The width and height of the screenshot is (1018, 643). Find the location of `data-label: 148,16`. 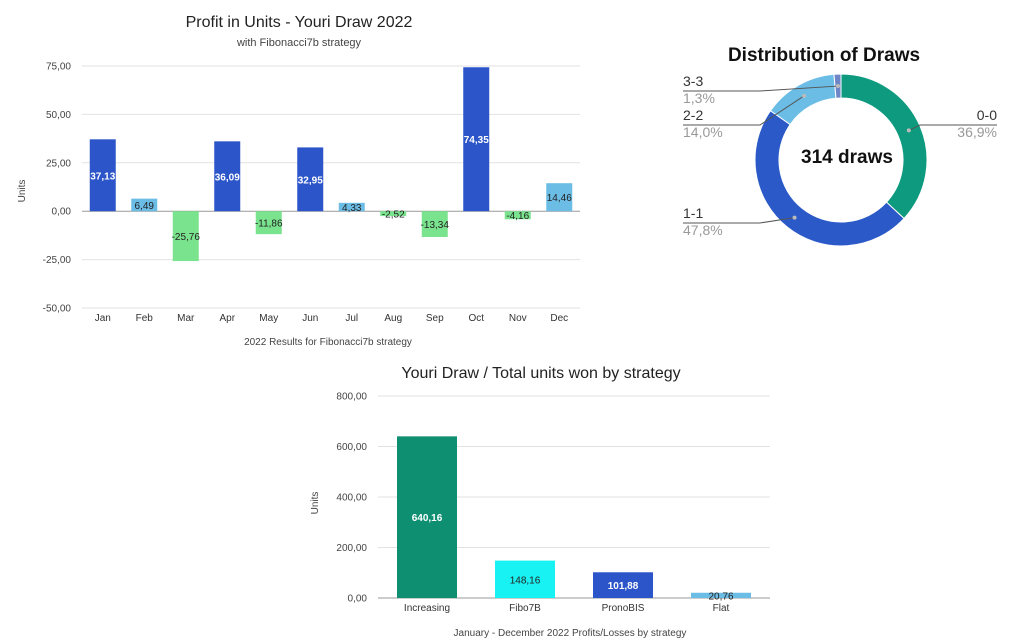

data-label: 148,16 is located at coordinates (525, 580).